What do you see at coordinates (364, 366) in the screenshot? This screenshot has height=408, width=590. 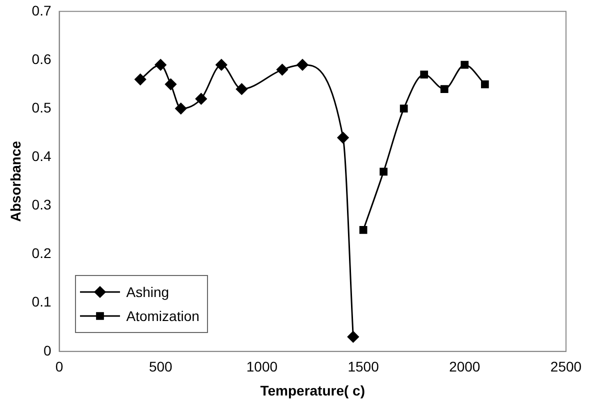 I see `x-tick-label: 1500` at bounding box center [364, 366].